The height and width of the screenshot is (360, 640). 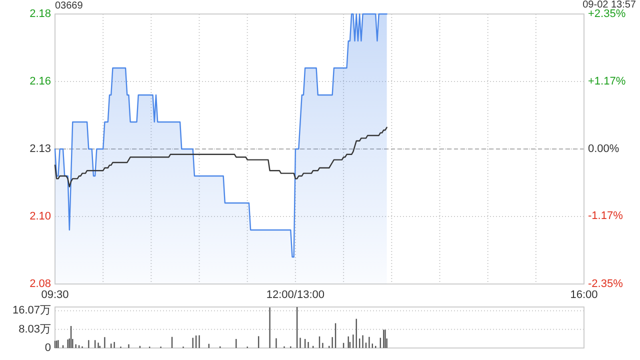 What do you see at coordinates (607, 14) in the screenshot?
I see `y2-tick-label: +2.35%` at bounding box center [607, 14].